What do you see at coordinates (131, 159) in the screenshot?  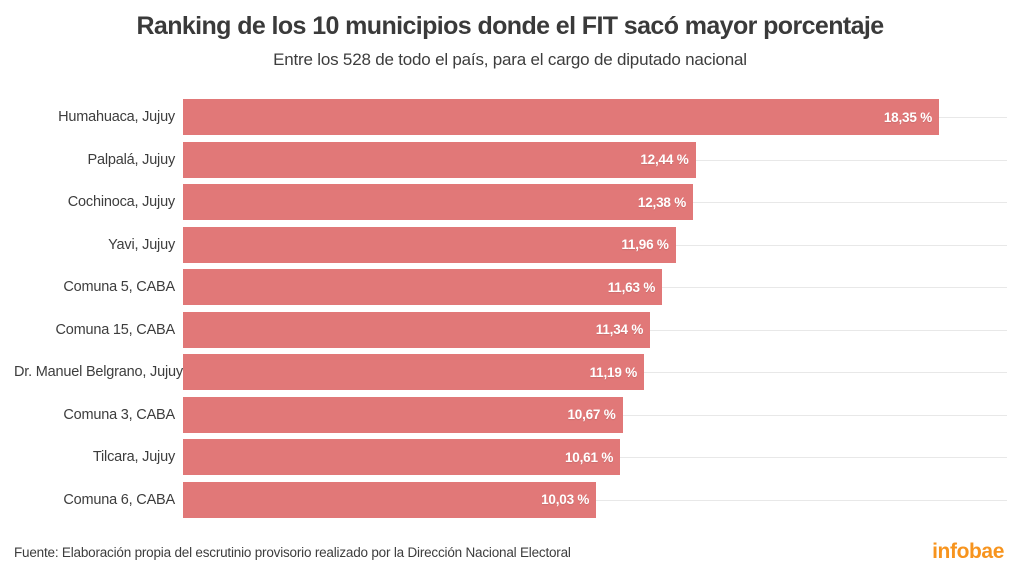 I see `category-label: Palpalá, Jujuy` at bounding box center [131, 159].